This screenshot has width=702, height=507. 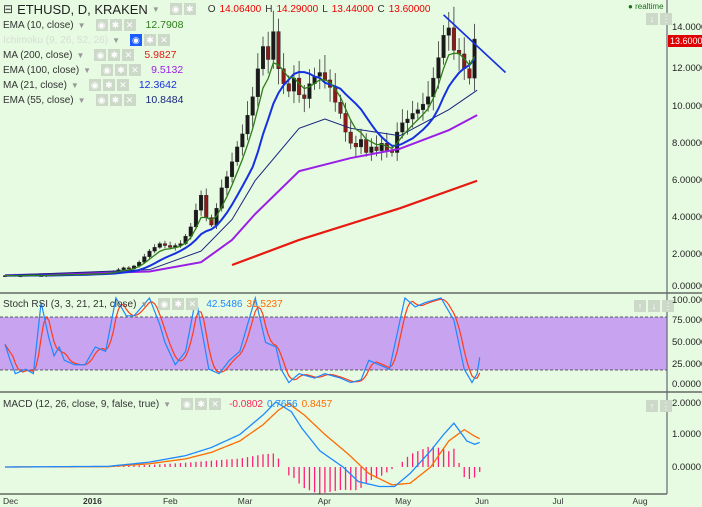 I want to click on macd-label: MACD (12, 26, close, 9, false, true), so click(x=81, y=404).